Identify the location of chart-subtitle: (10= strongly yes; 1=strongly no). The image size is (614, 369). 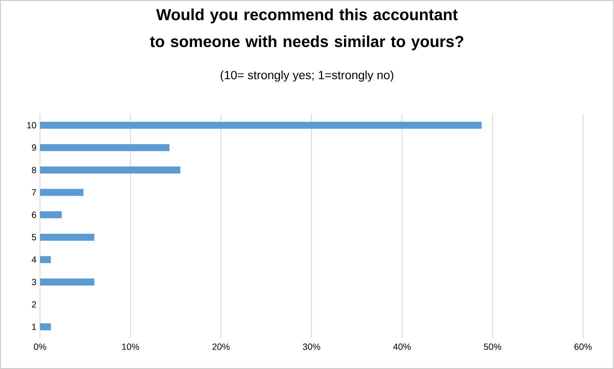
(307, 76).